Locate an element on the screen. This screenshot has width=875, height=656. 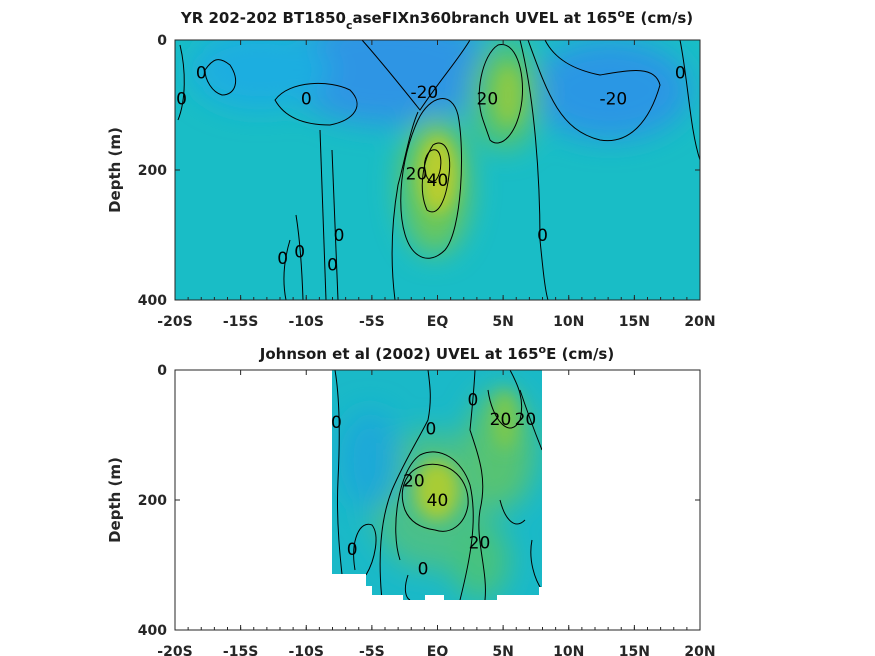
chart-1-y-axis-label: Depth (m) is located at coordinates (115, 170).